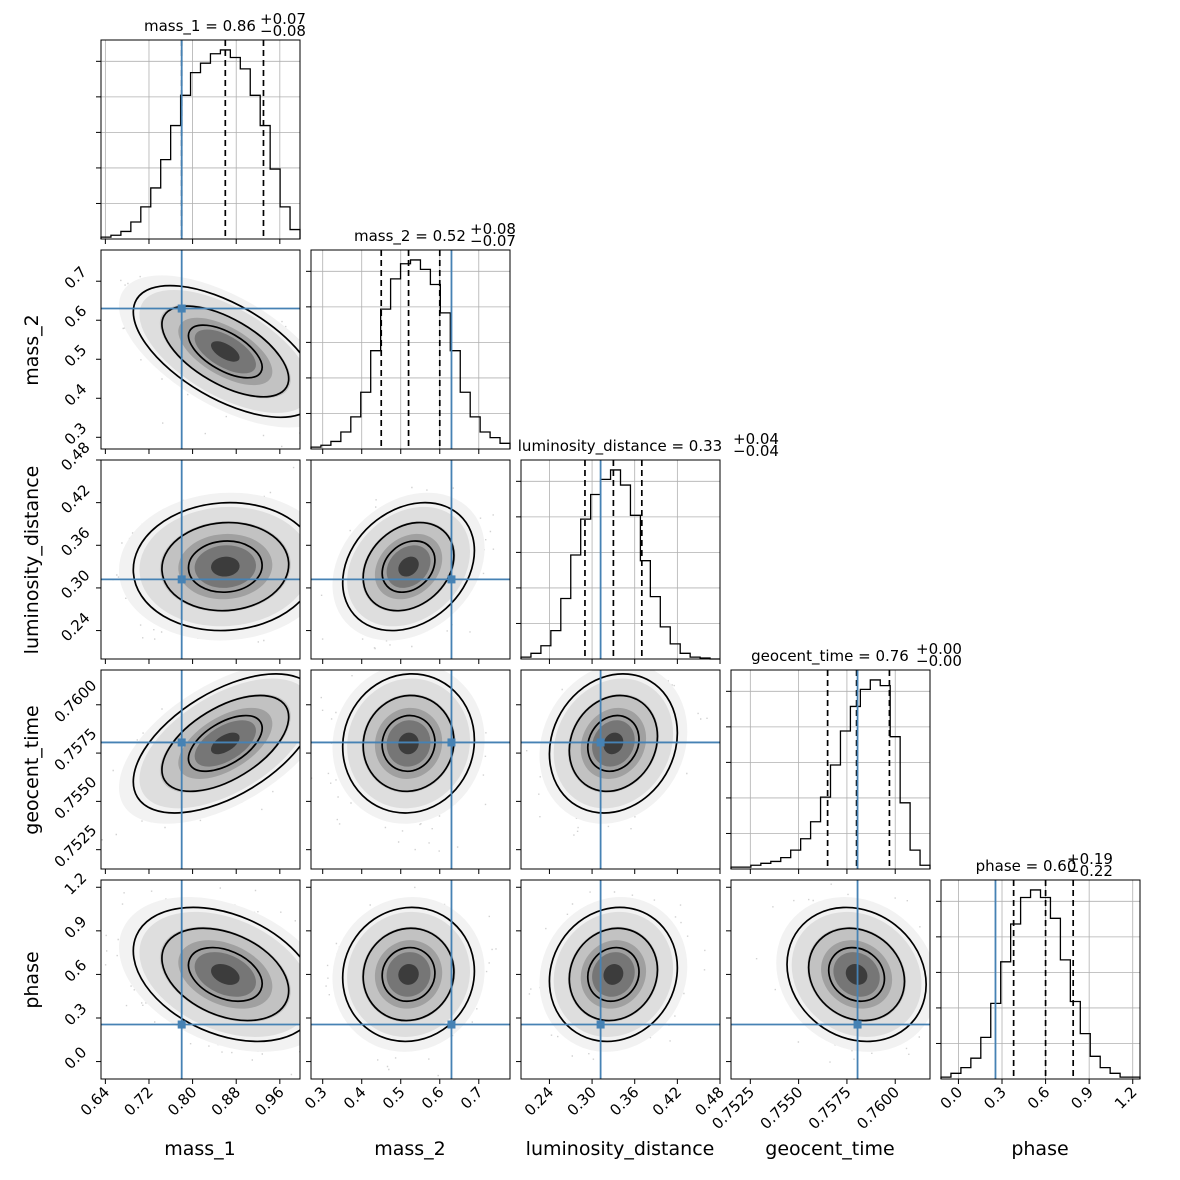 The width and height of the screenshot is (1180, 1180). Describe the element at coordinates (624, 1101) in the screenshot. I see `x-tick-label: 0.36` at that location.